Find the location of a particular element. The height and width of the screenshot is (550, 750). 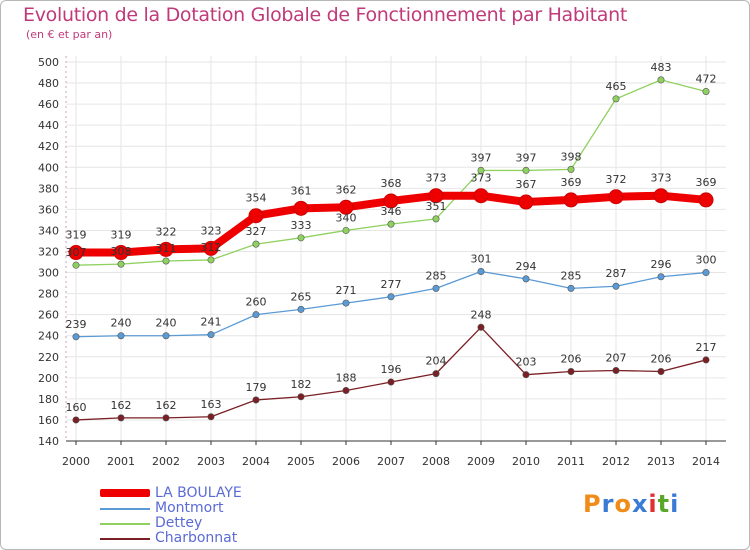

y-tick-label: 140 is located at coordinates (48, 441).